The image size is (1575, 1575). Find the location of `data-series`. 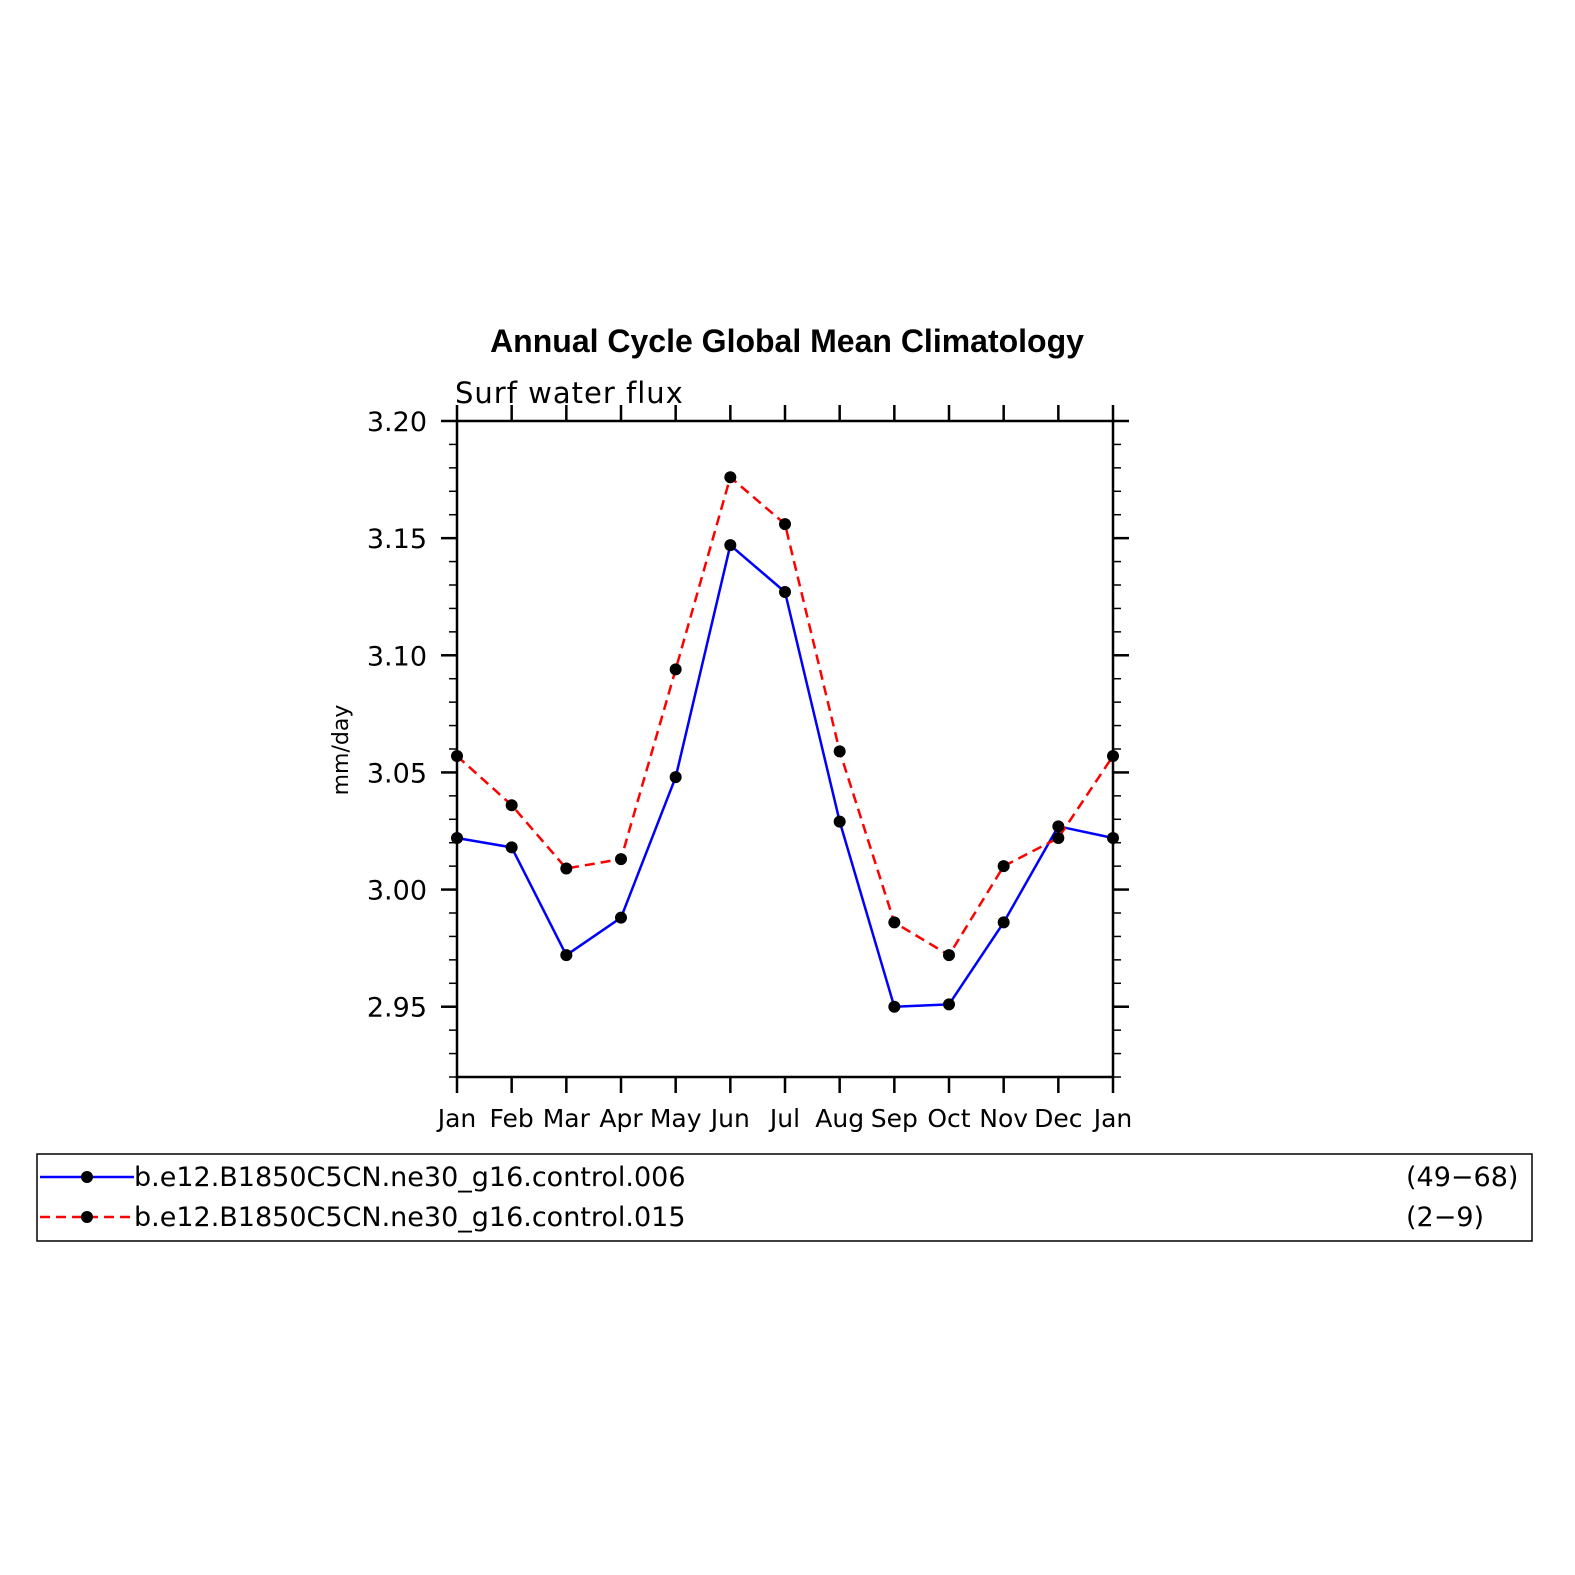

data-series is located at coordinates (785, 742).